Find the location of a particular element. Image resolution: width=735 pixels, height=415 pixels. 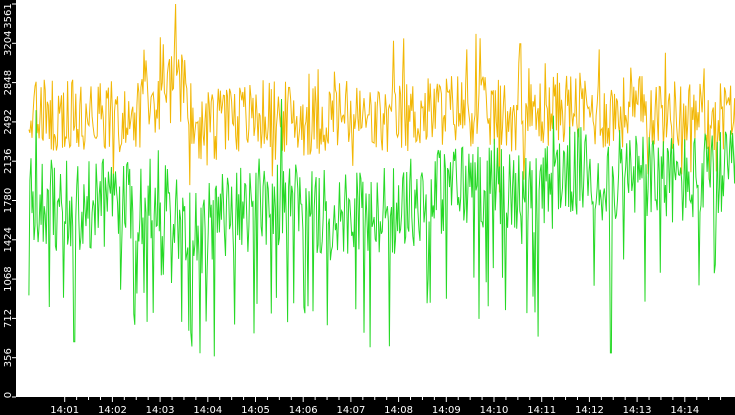

y-tick-label: 1424 is located at coordinates (8, 239).